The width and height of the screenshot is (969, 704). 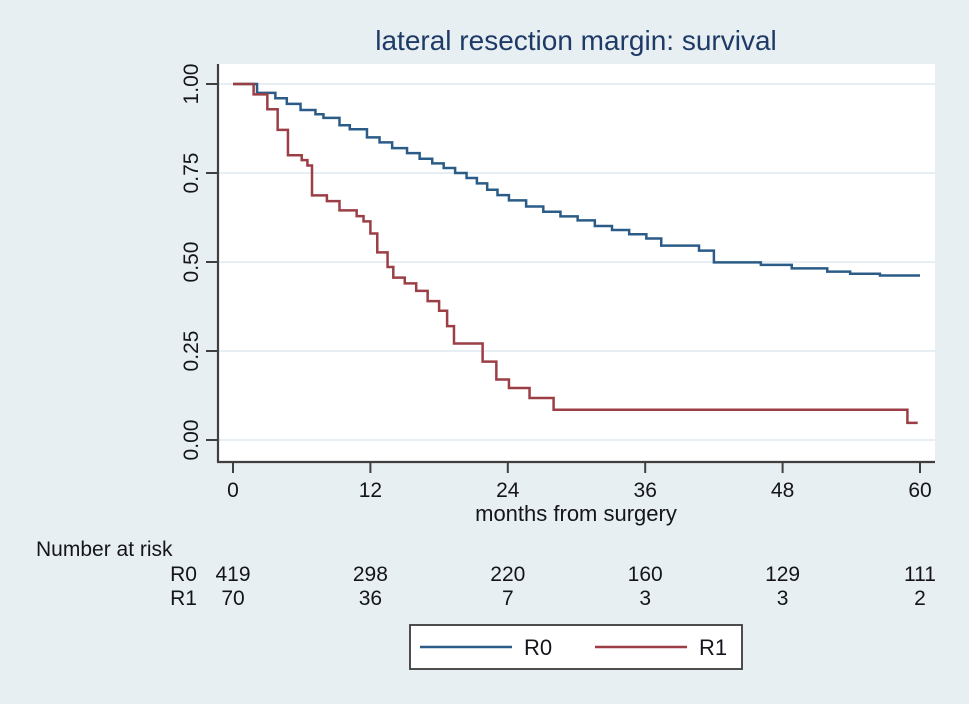 What do you see at coordinates (233, 490) in the screenshot?
I see `x-tick-label: 0` at bounding box center [233, 490].